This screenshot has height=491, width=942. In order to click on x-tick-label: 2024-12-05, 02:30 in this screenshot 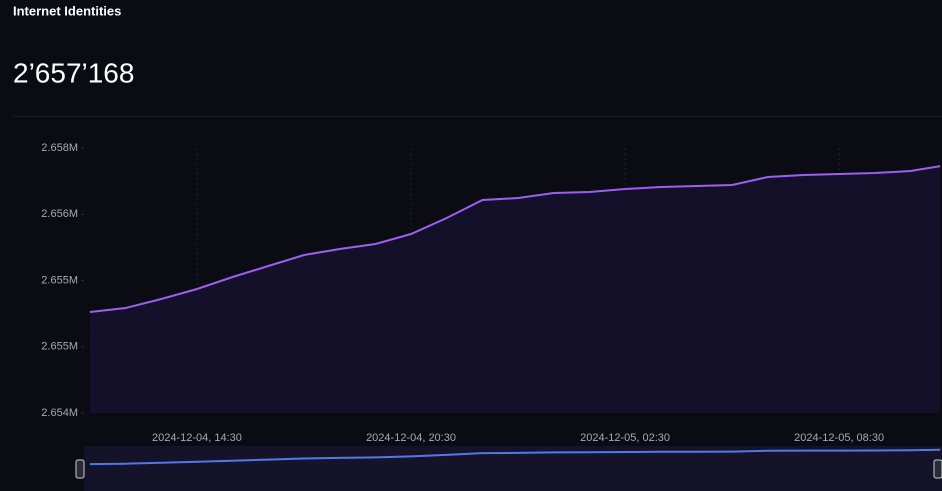, I will do `click(625, 438)`.